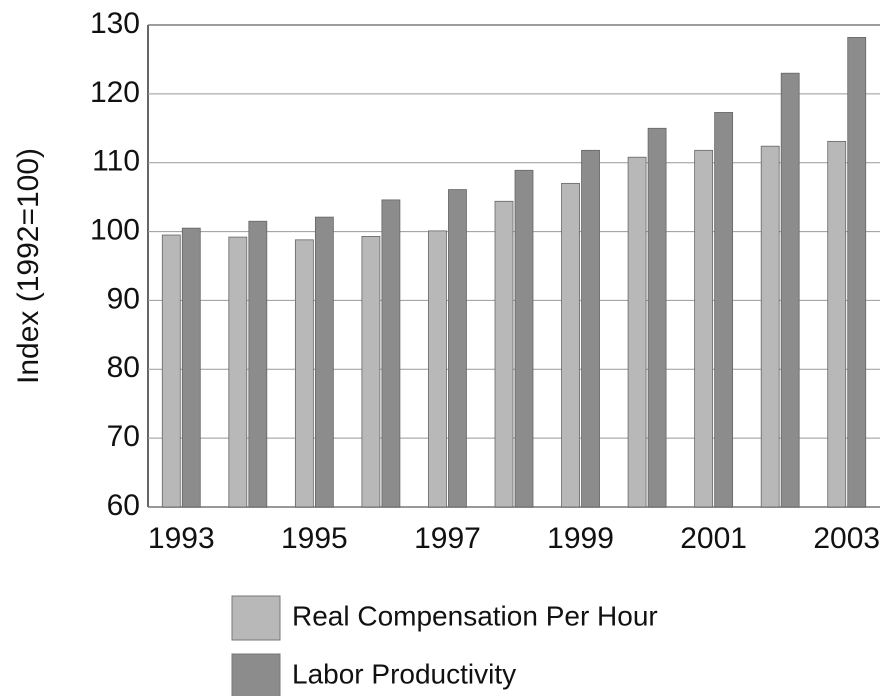 The height and width of the screenshot is (696, 892). Describe the element at coordinates (846, 538) in the screenshot. I see `x-tick-label: 2003` at that location.